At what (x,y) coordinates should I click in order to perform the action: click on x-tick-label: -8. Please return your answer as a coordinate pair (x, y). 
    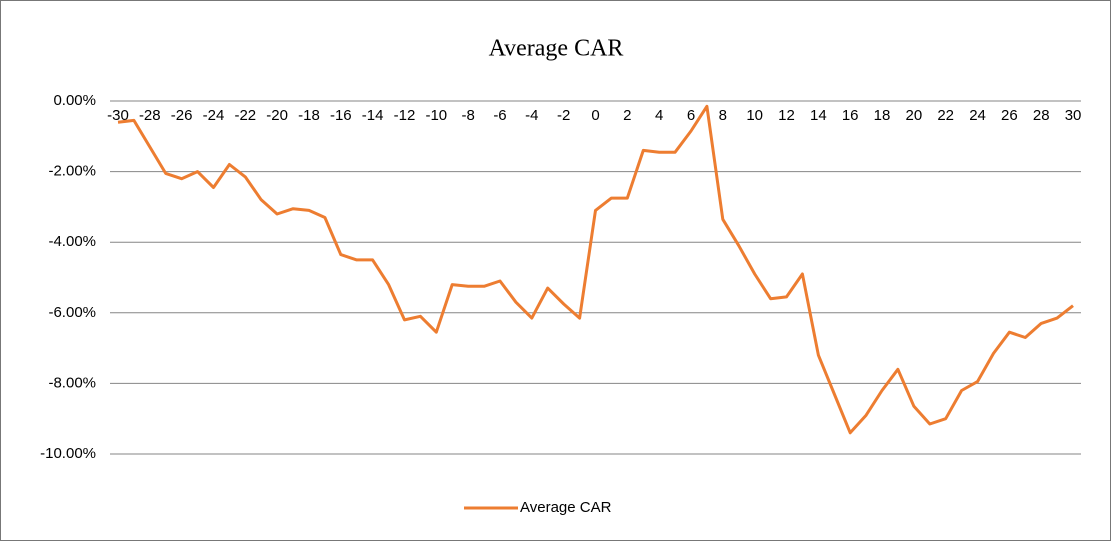
    Looking at the image, I should click on (467, 115).